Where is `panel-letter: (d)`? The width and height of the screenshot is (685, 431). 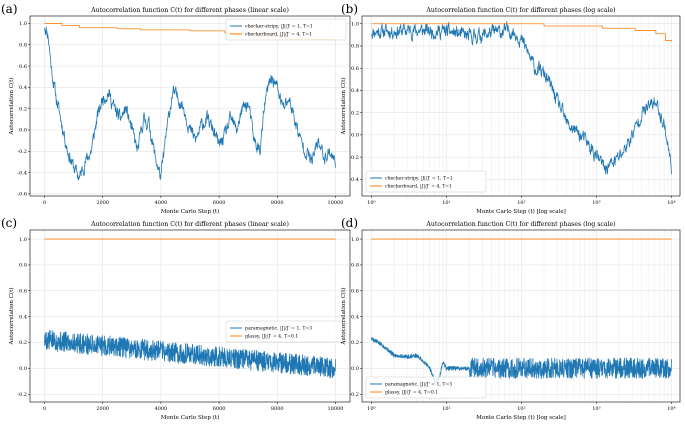
panel-letter: (d) is located at coordinates (349, 223).